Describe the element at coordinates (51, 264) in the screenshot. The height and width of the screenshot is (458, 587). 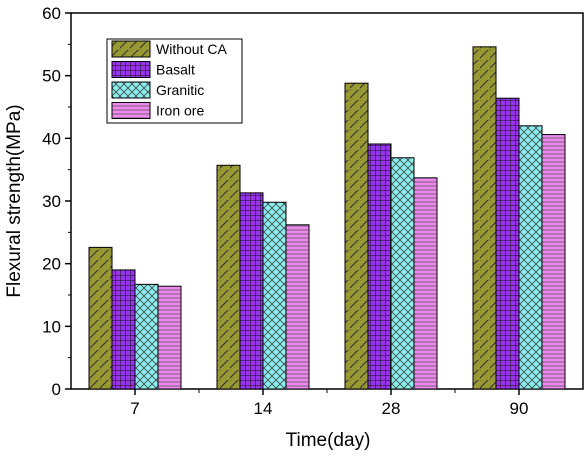
I see `y-tick-label: 20` at that location.